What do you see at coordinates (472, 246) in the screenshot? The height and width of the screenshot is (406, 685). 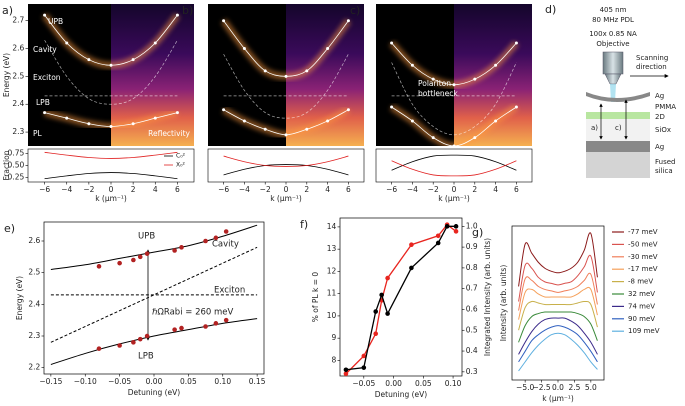 I see `y-tick-label: 0.9` at bounding box center [472, 246].